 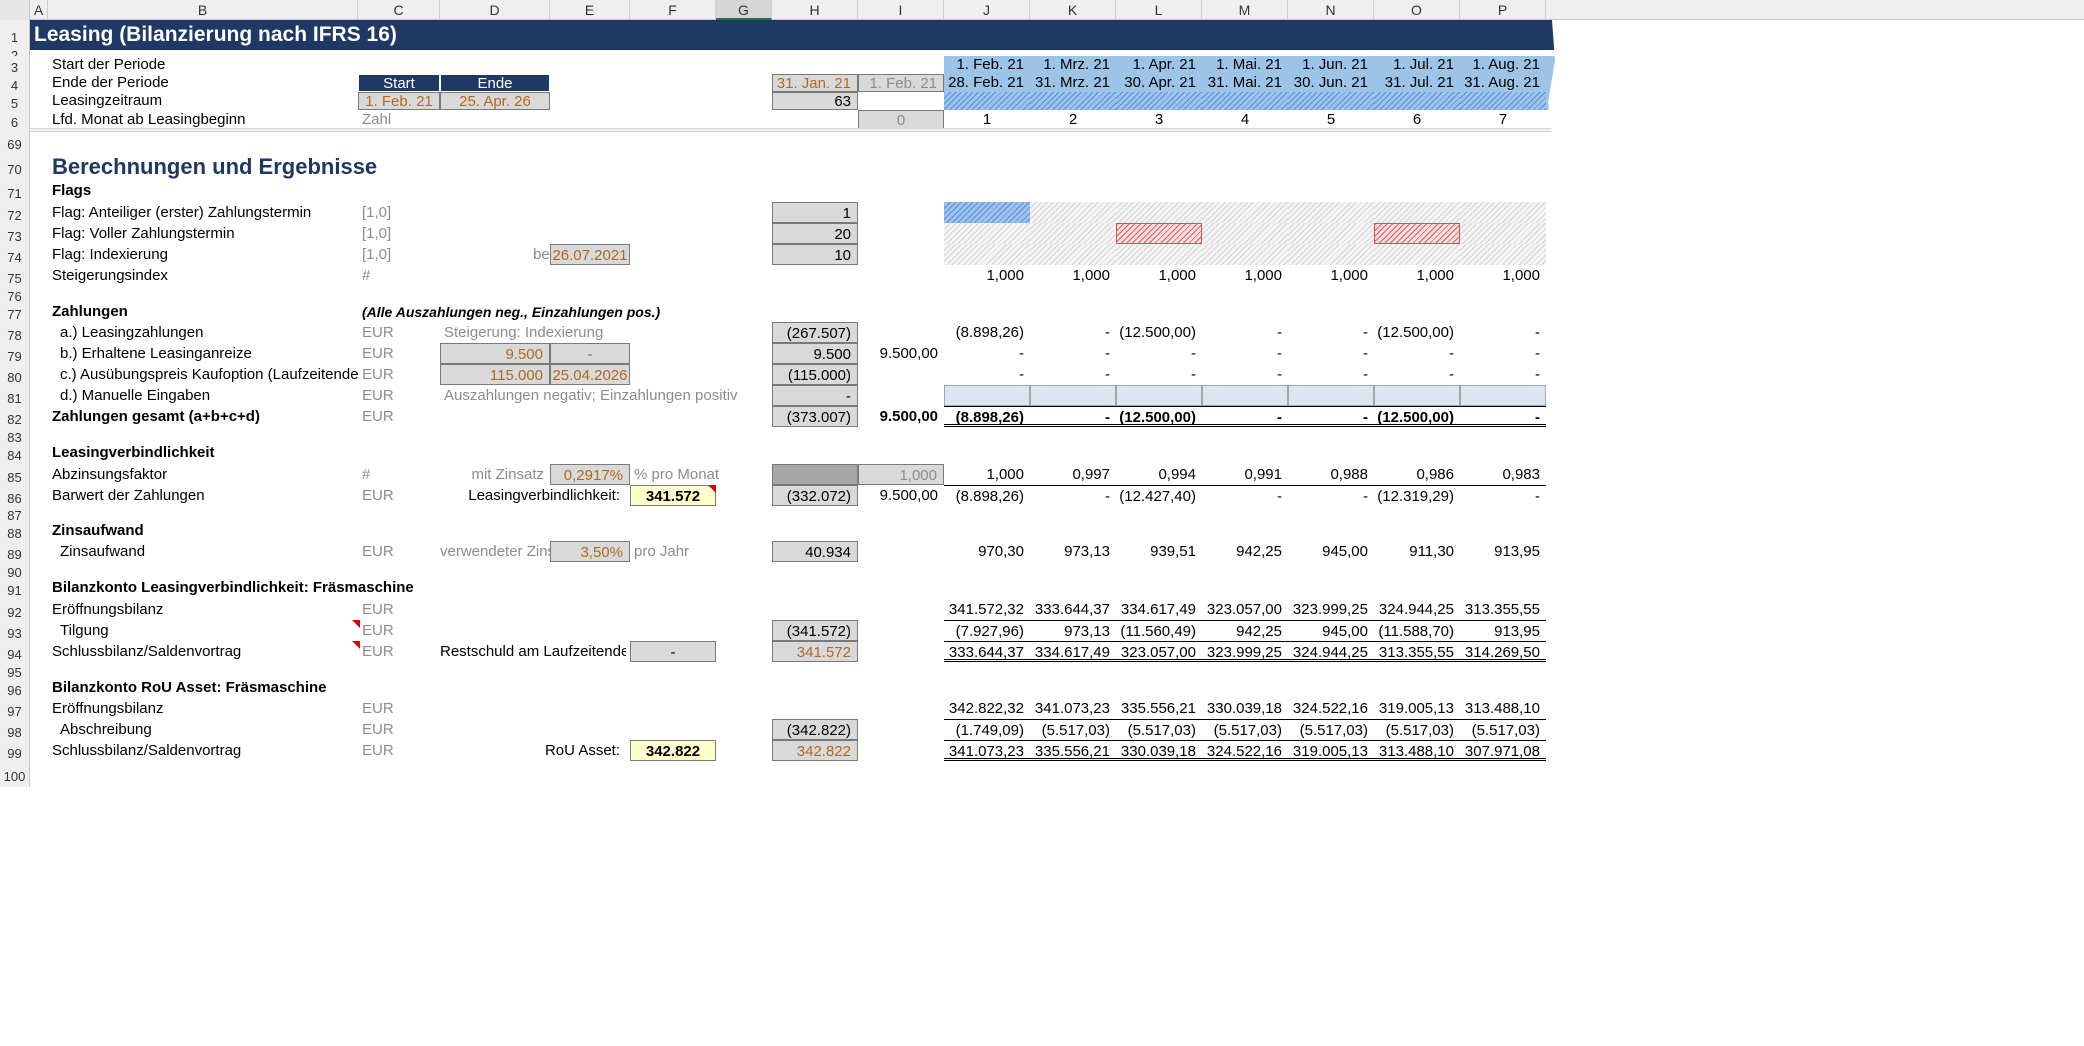 What do you see at coordinates (987, 630) in the screenshot?
I see `repayment-value: (7.927,96)` at bounding box center [987, 630].